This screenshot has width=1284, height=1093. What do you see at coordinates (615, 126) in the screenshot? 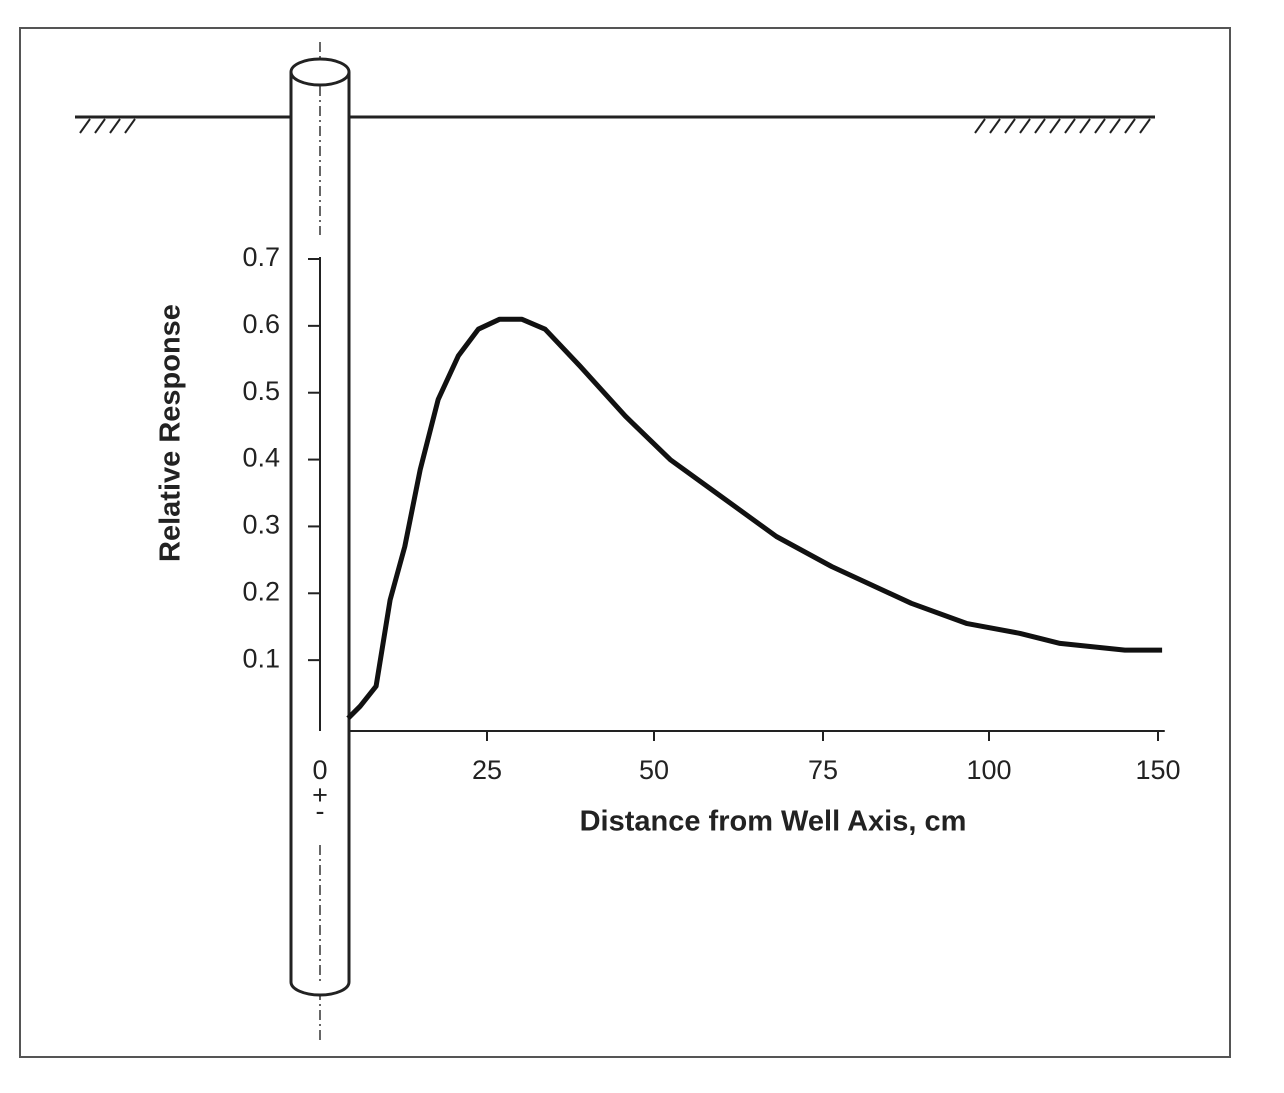
I see `ground-hatch` at bounding box center [615, 126].